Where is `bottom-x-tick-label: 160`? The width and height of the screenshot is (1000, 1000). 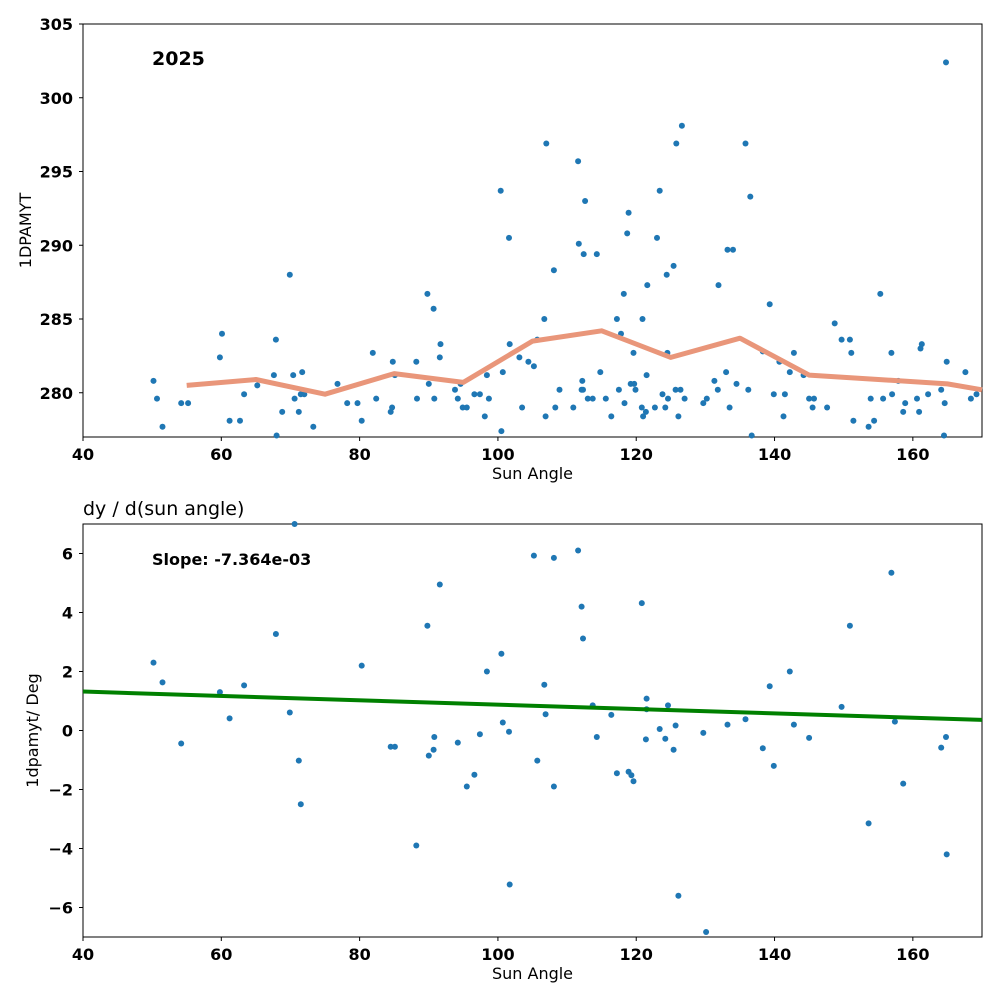
bottom-x-tick-label: 160 is located at coordinates (912, 954).